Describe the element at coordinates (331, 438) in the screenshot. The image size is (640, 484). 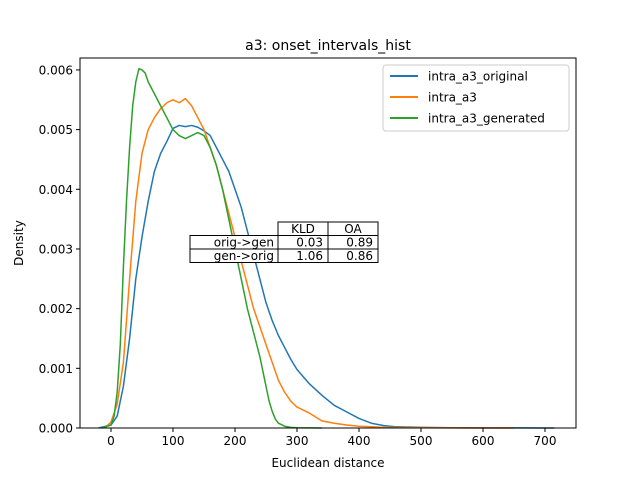
I see `x-axis: 0 100 200 300 400 500 600 700` at that location.